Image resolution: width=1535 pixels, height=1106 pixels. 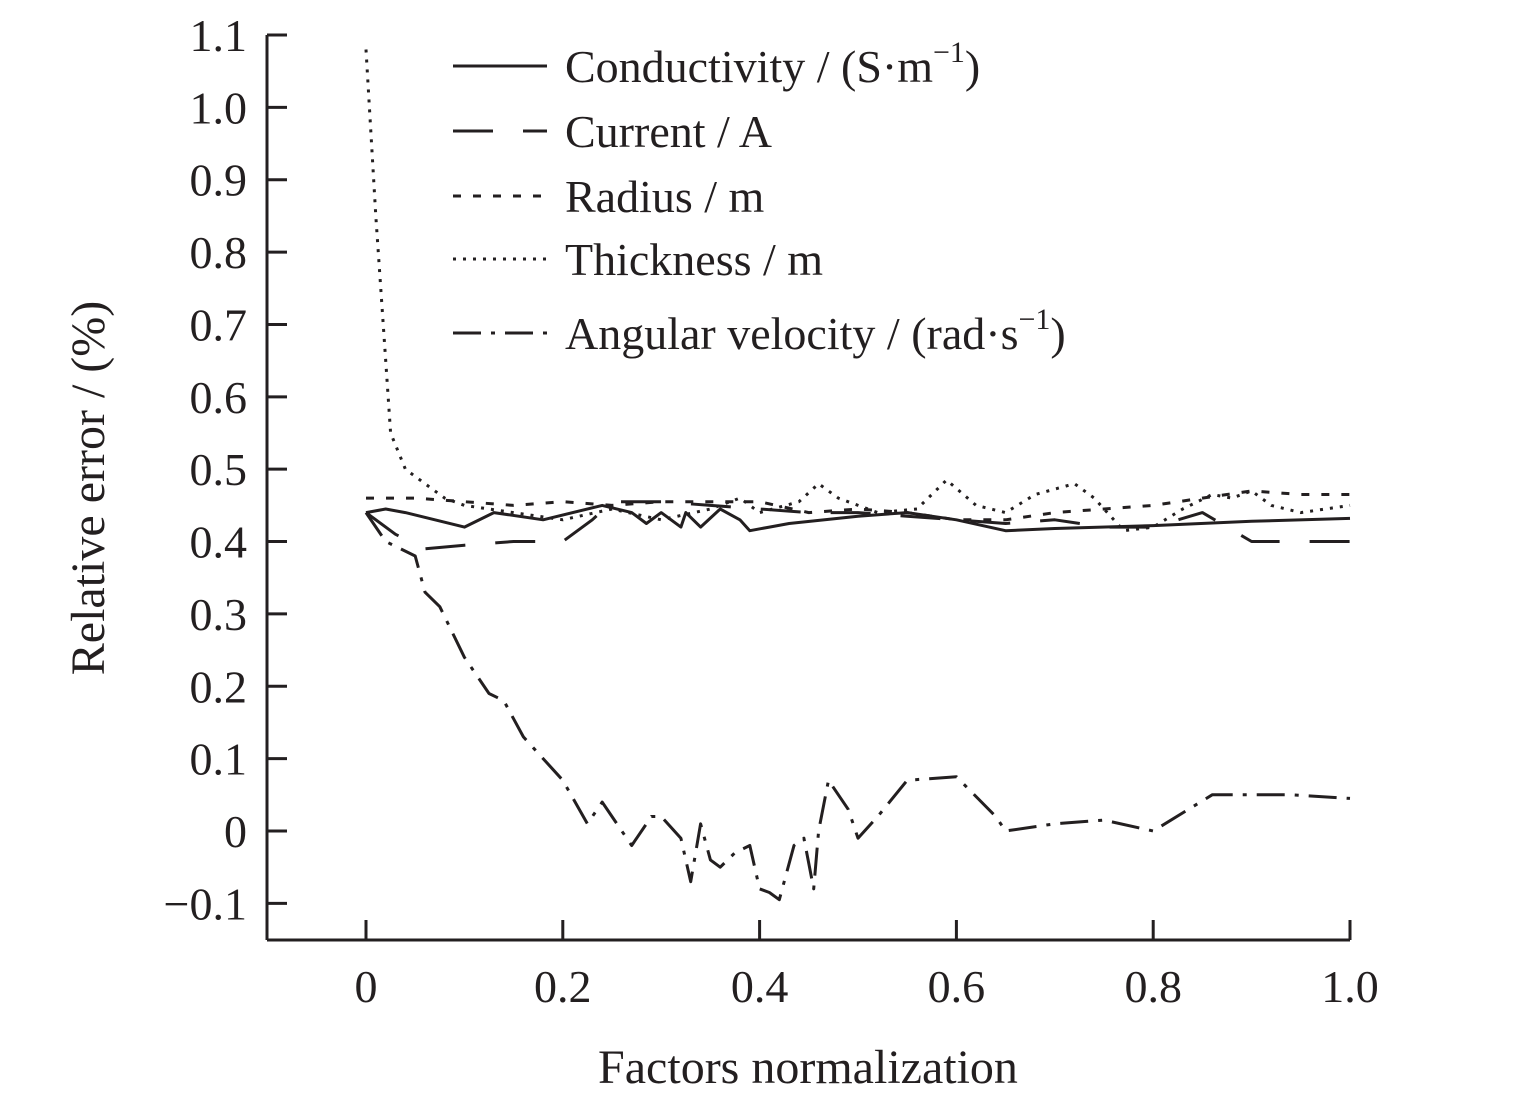 What do you see at coordinates (694, 259) in the screenshot?
I see `legend-label: Thickness / m` at bounding box center [694, 259].